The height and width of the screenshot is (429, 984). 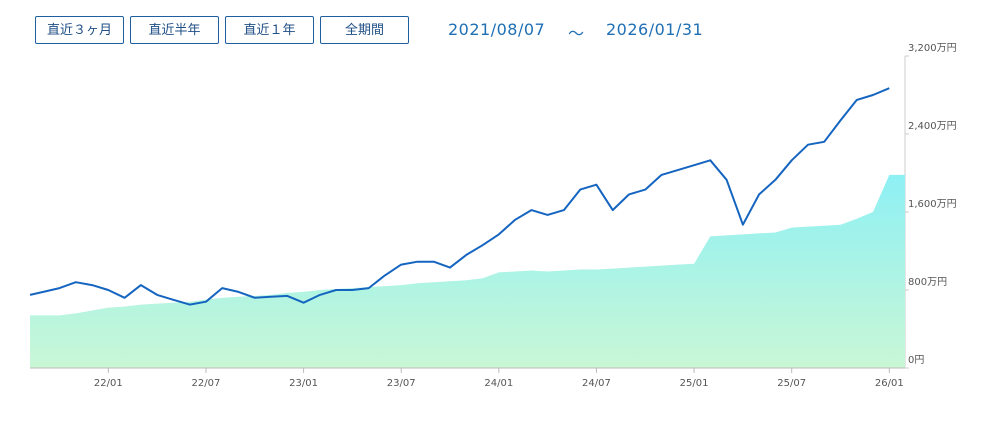 I want to click on x-tick-label: 22/01, so click(x=108, y=383).